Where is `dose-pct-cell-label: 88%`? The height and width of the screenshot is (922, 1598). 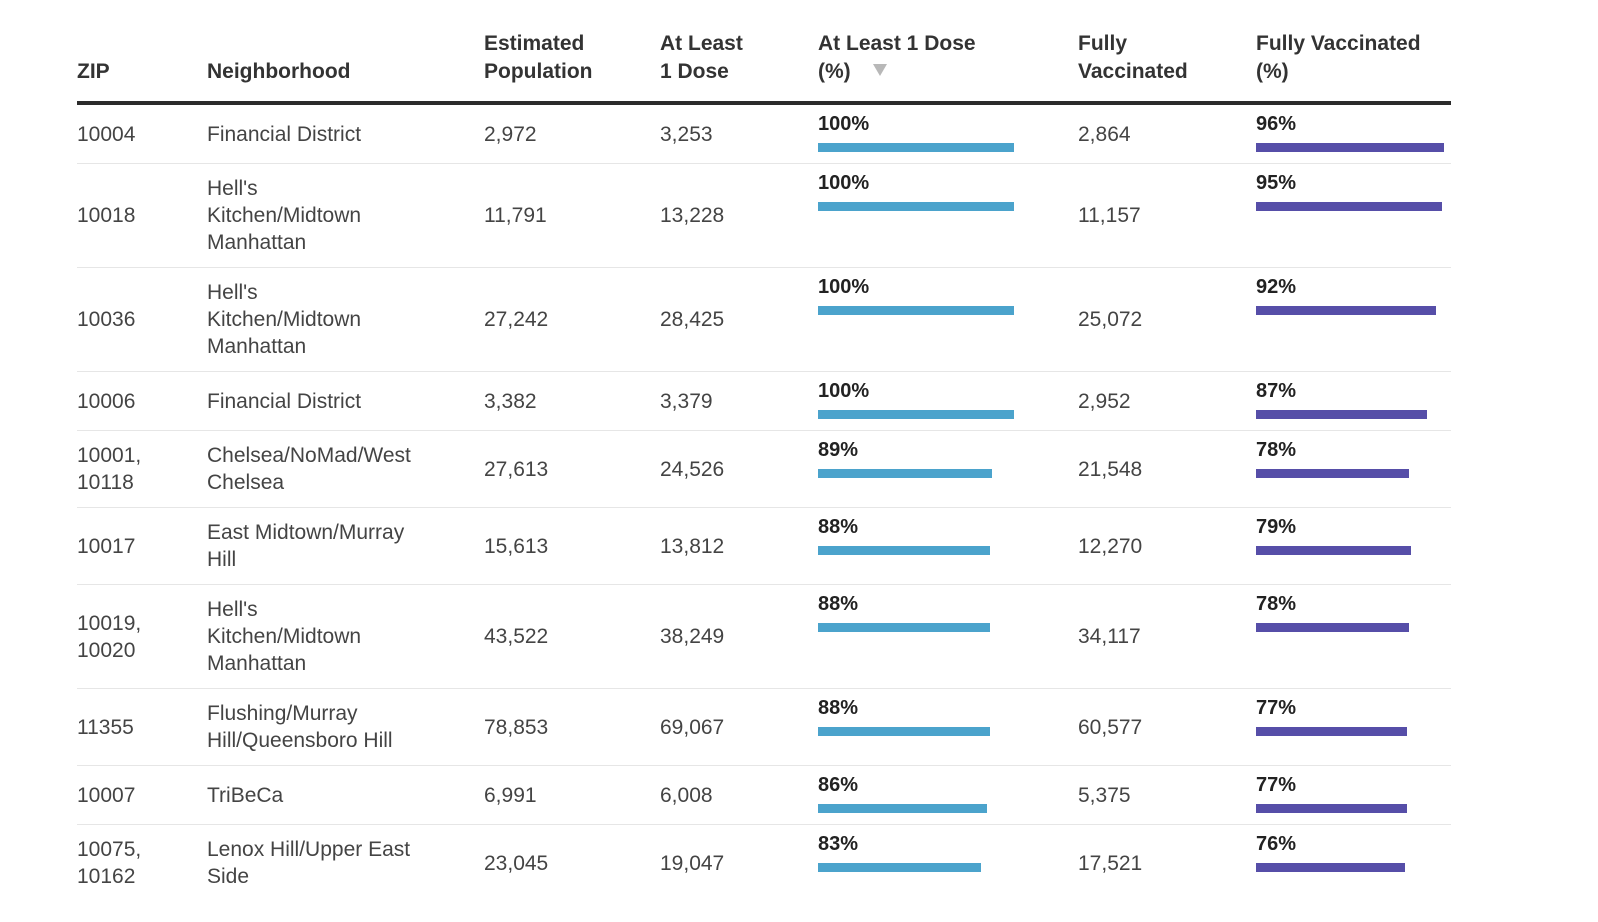
dose-pct-cell-label: 88% is located at coordinates (838, 604).